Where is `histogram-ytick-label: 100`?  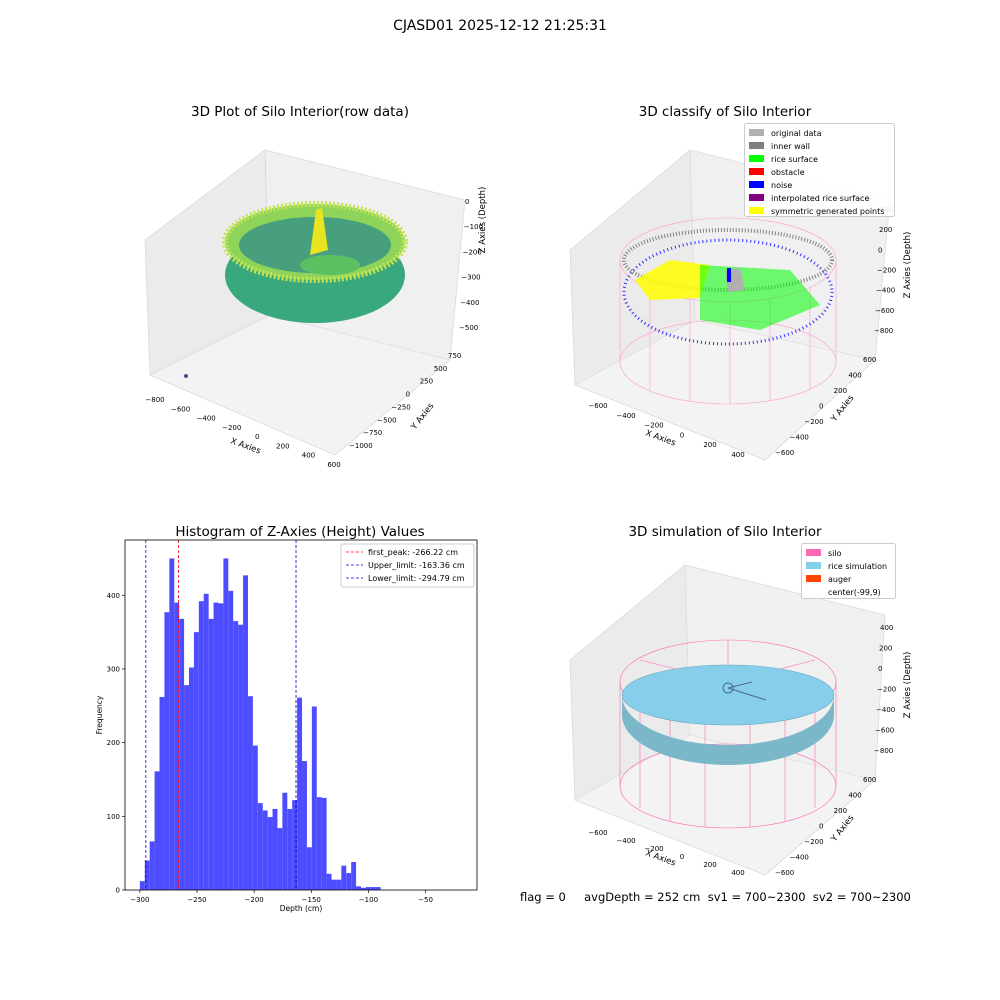
histogram-ytick-label: 100 is located at coordinates (113, 817).